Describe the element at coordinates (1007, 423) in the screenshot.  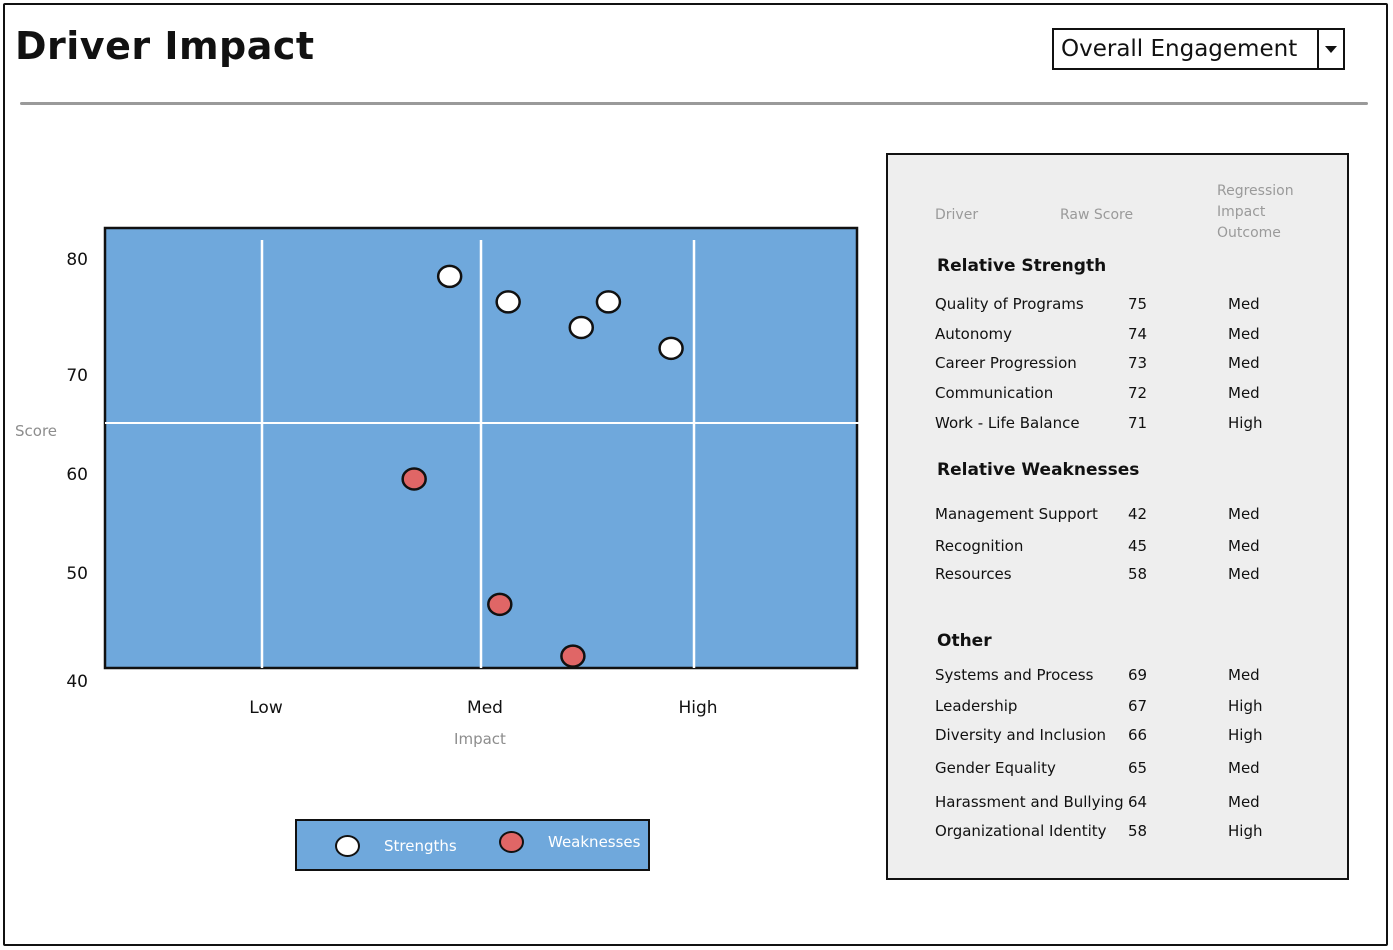
I see `driver-name: Work - Life Balance` at that location.